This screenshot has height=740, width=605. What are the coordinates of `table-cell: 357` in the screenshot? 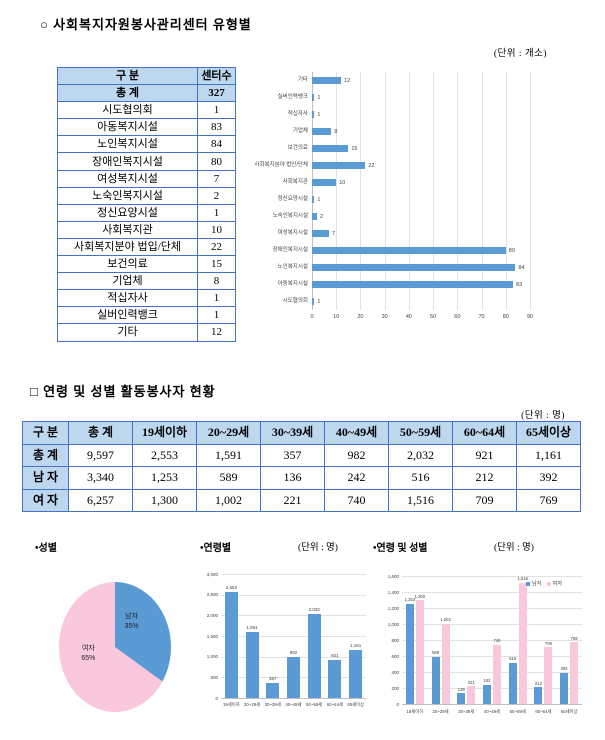 It's located at (292, 455).